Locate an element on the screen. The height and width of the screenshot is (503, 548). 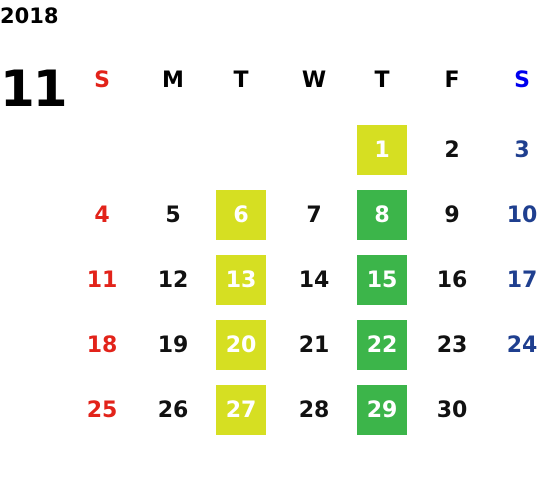
day: 12 is located at coordinates (173, 280).